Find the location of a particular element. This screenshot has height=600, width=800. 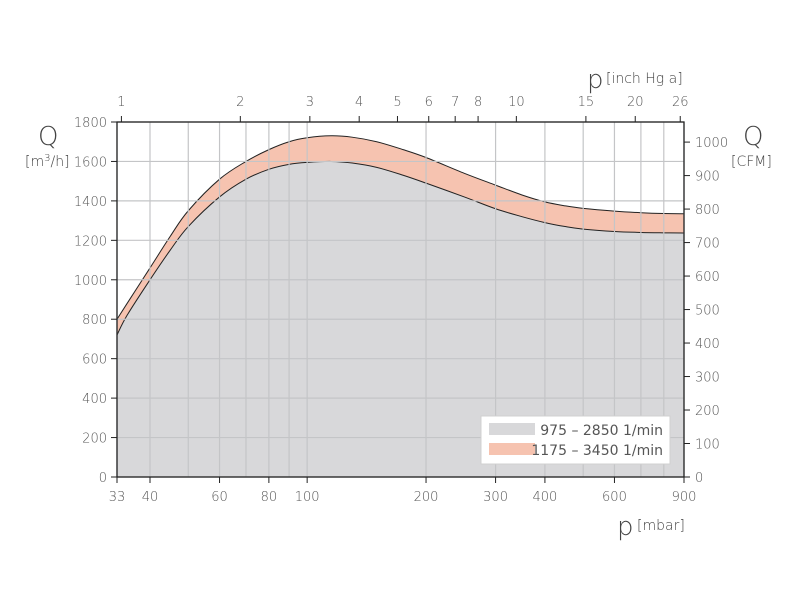

y-tick-label: 1200 is located at coordinates (90, 241).